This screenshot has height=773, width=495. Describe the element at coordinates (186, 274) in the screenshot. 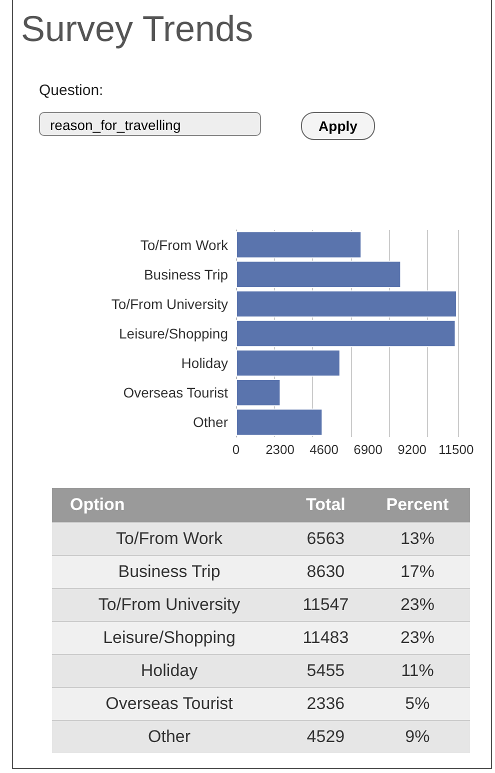

I see `y-tick-label: Business Trip` at that location.